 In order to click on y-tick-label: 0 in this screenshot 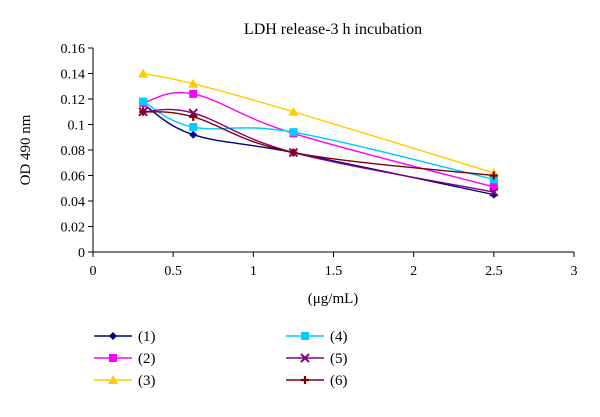, I will do `click(81, 253)`.